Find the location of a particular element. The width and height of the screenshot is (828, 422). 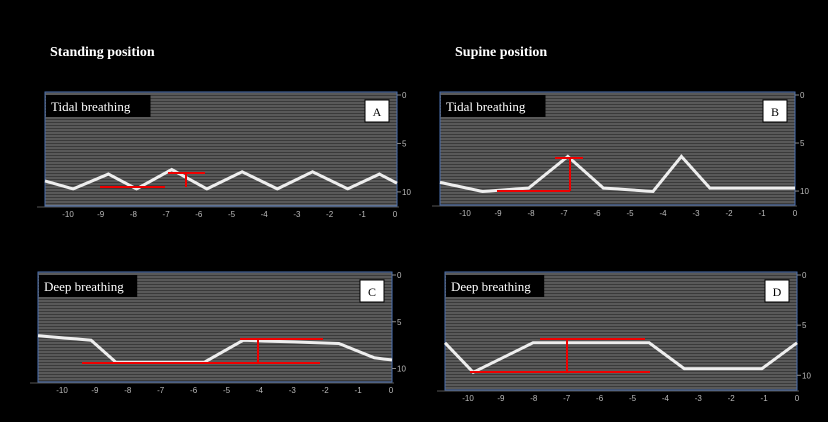

column-header: Supine position is located at coordinates (501, 52).